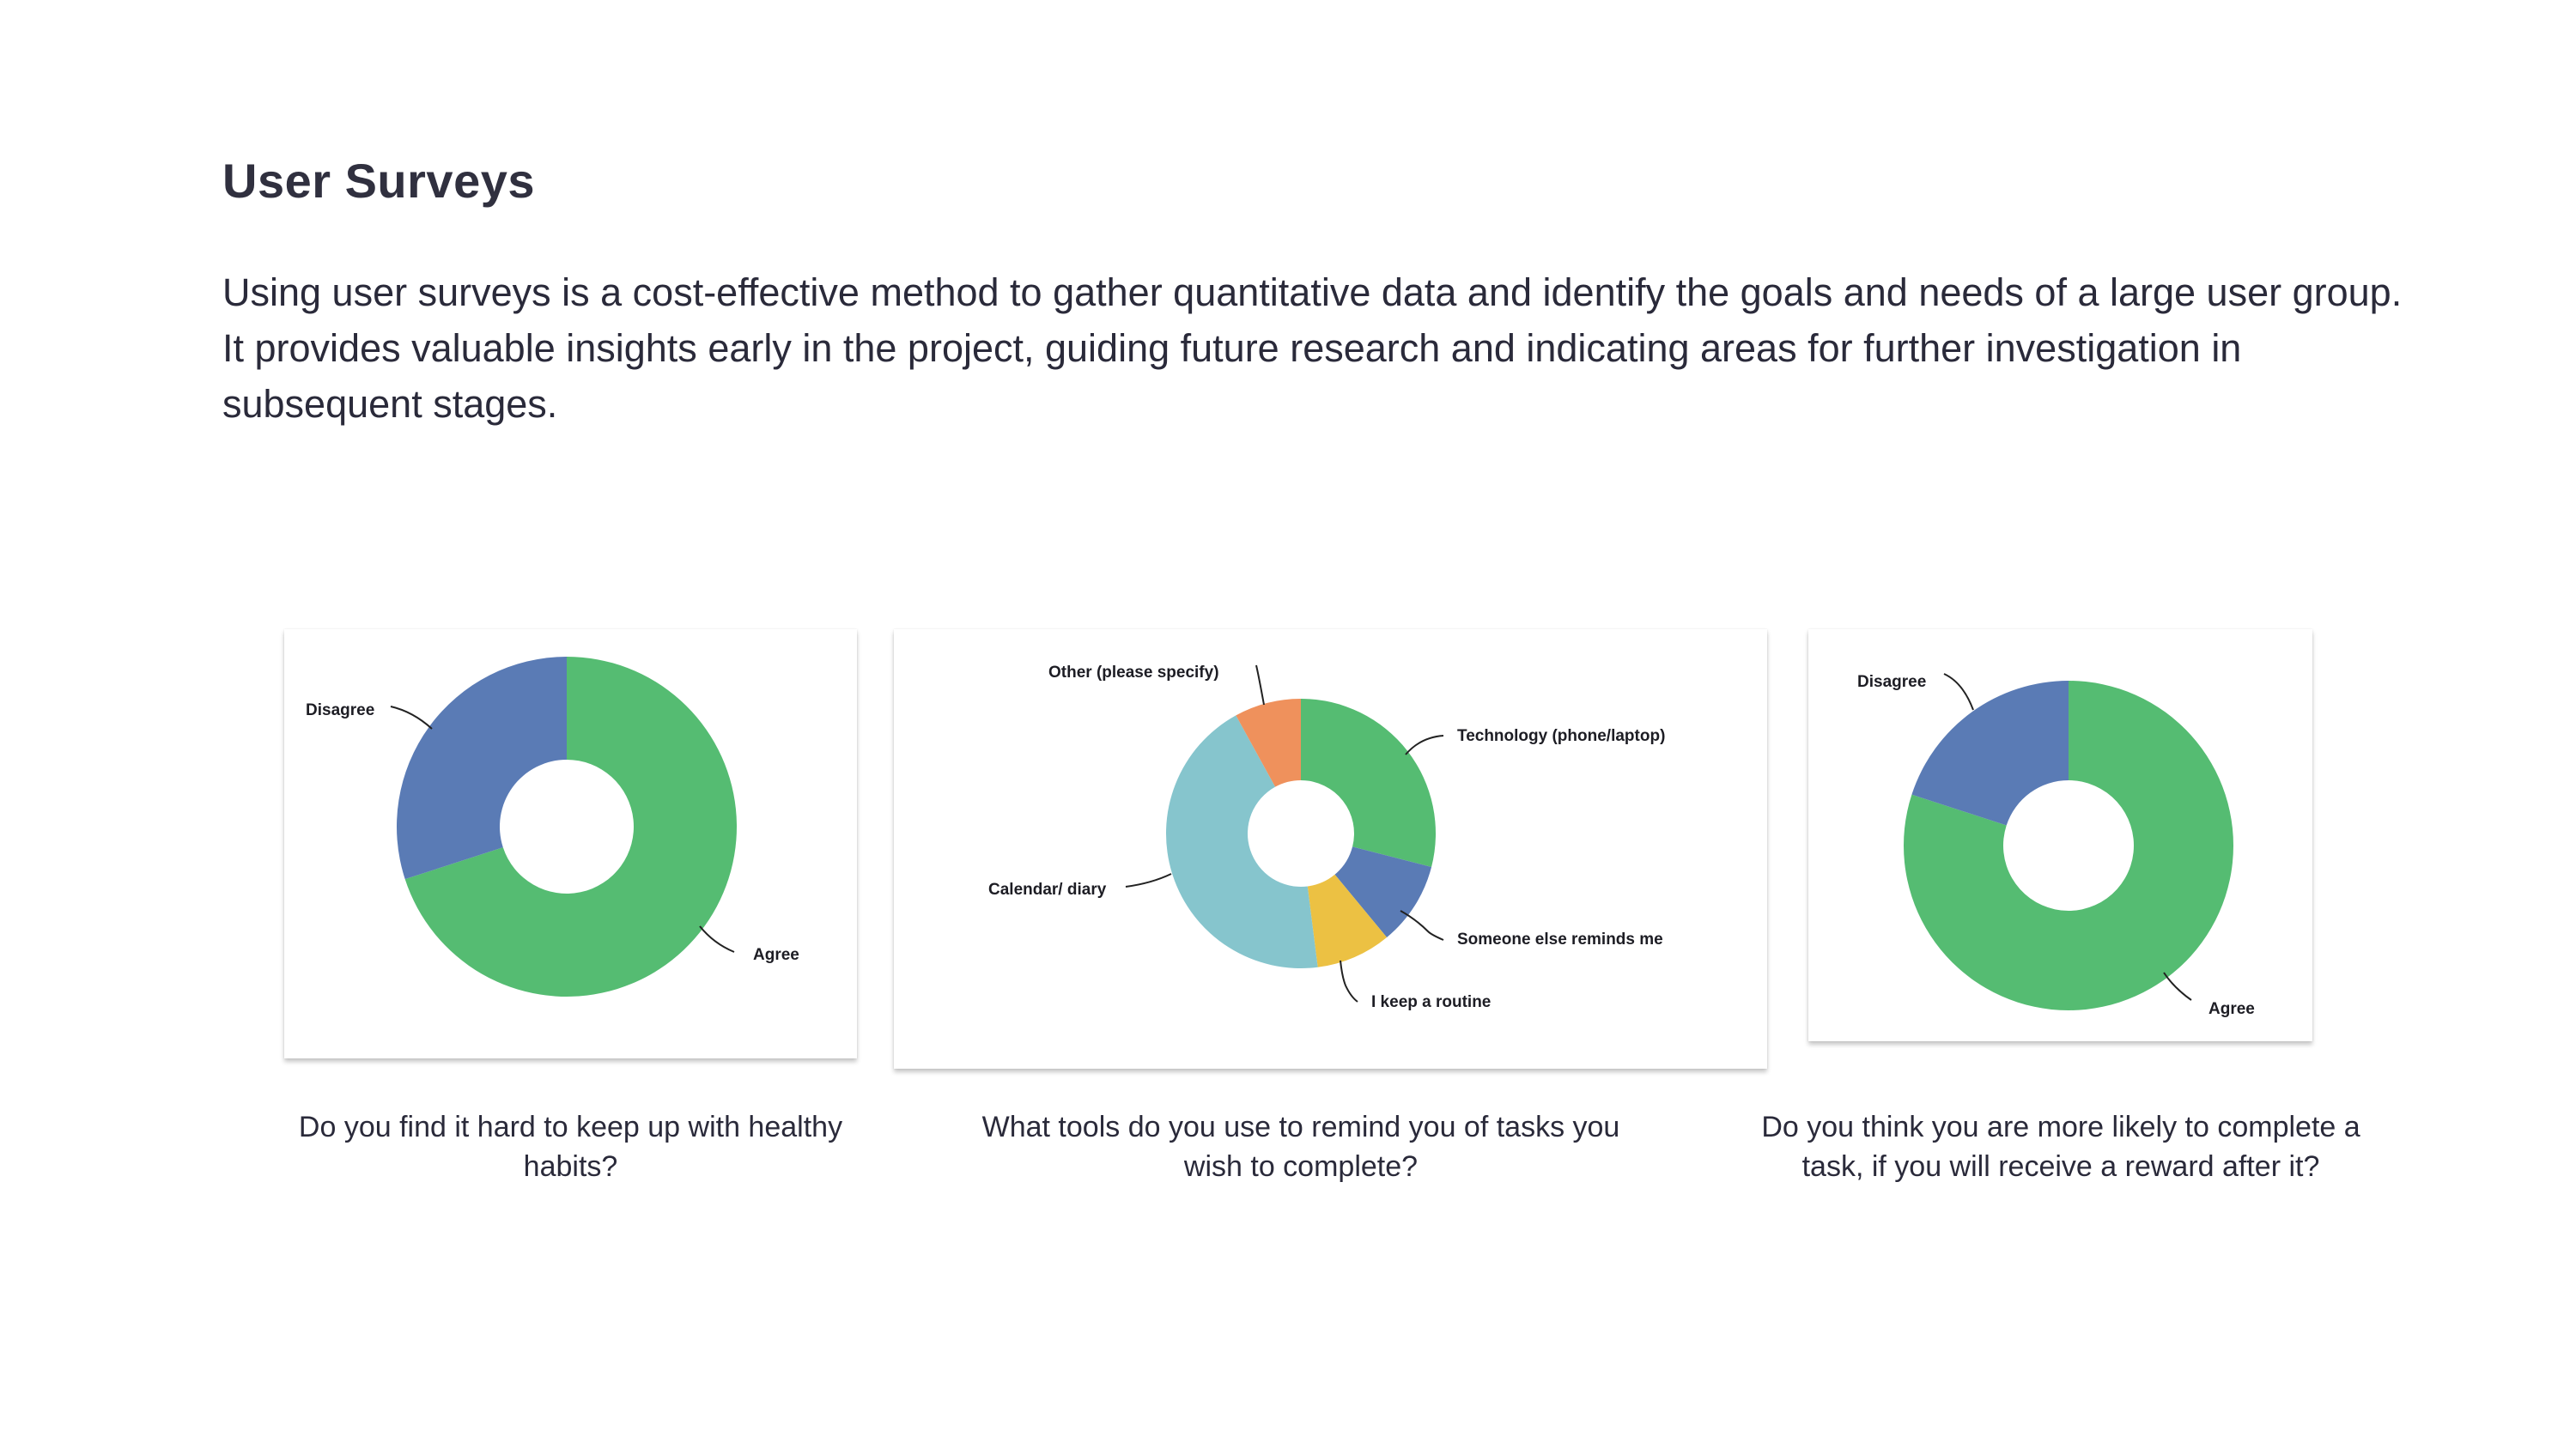 The width and height of the screenshot is (2576, 1449). I want to click on leader-line-other, so click(1260, 685).